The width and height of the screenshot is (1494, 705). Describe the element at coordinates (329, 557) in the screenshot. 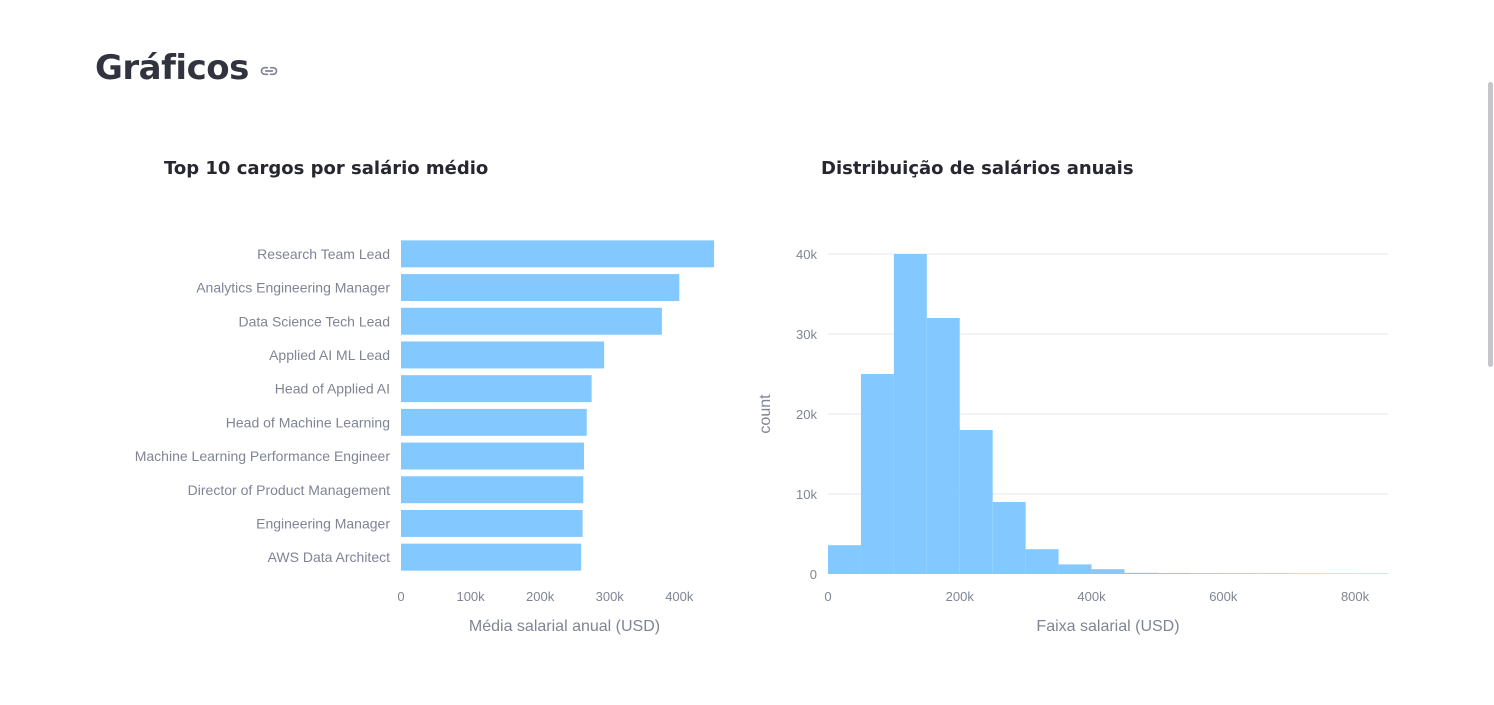

I see `category-label: AWS Data Architect` at that location.